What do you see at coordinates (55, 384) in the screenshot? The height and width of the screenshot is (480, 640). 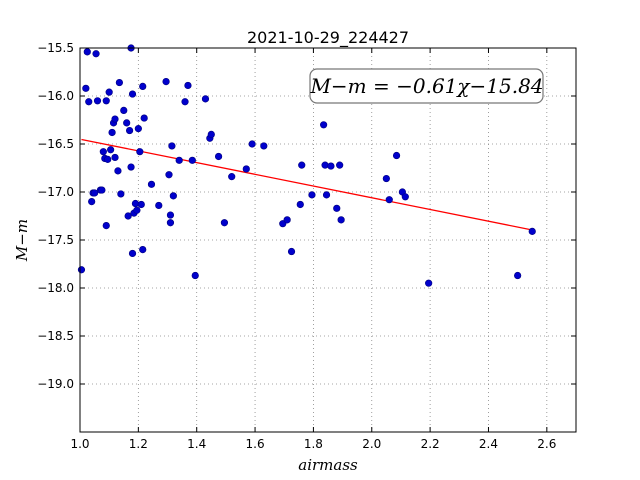 I see `y-tick-label: −19.0` at bounding box center [55, 384].